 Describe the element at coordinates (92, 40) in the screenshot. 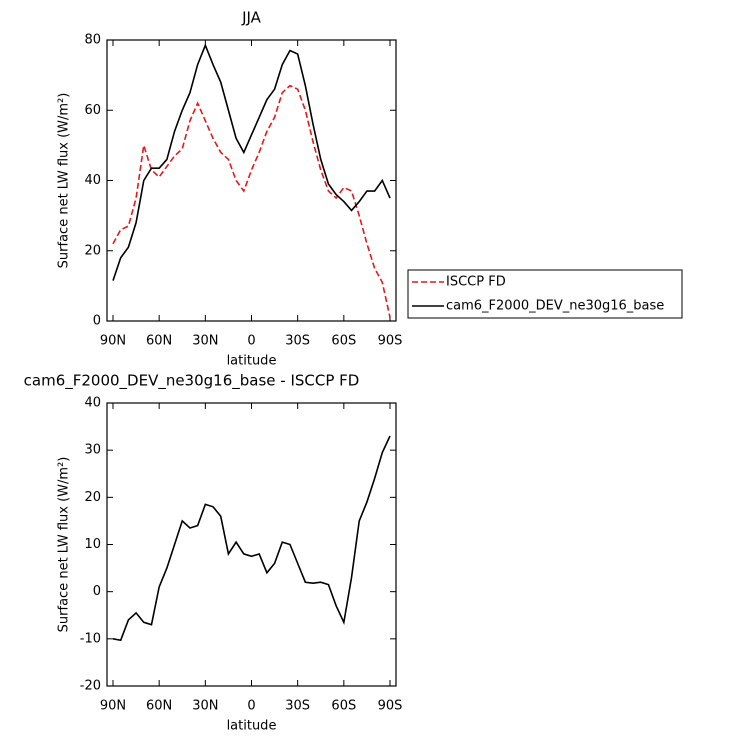

I see `y-tick-label: 80` at that location.